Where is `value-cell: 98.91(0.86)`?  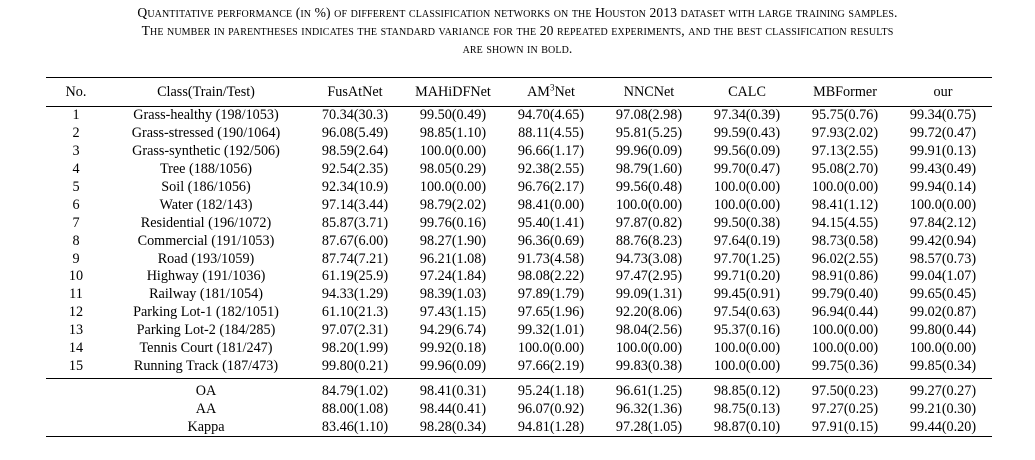
value-cell: 98.91(0.86) is located at coordinates (845, 276).